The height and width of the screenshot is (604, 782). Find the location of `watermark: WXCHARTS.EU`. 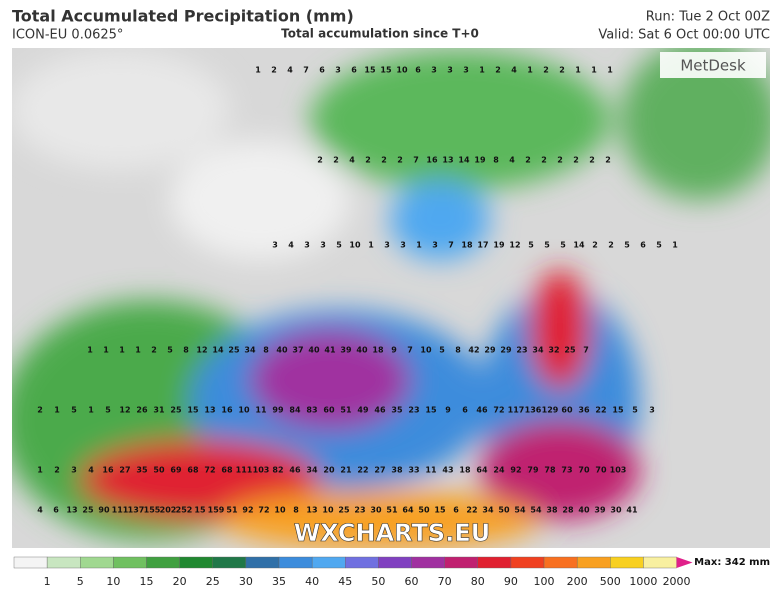

watermark: WXCHARTS.EU is located at coordinates (392, 533).